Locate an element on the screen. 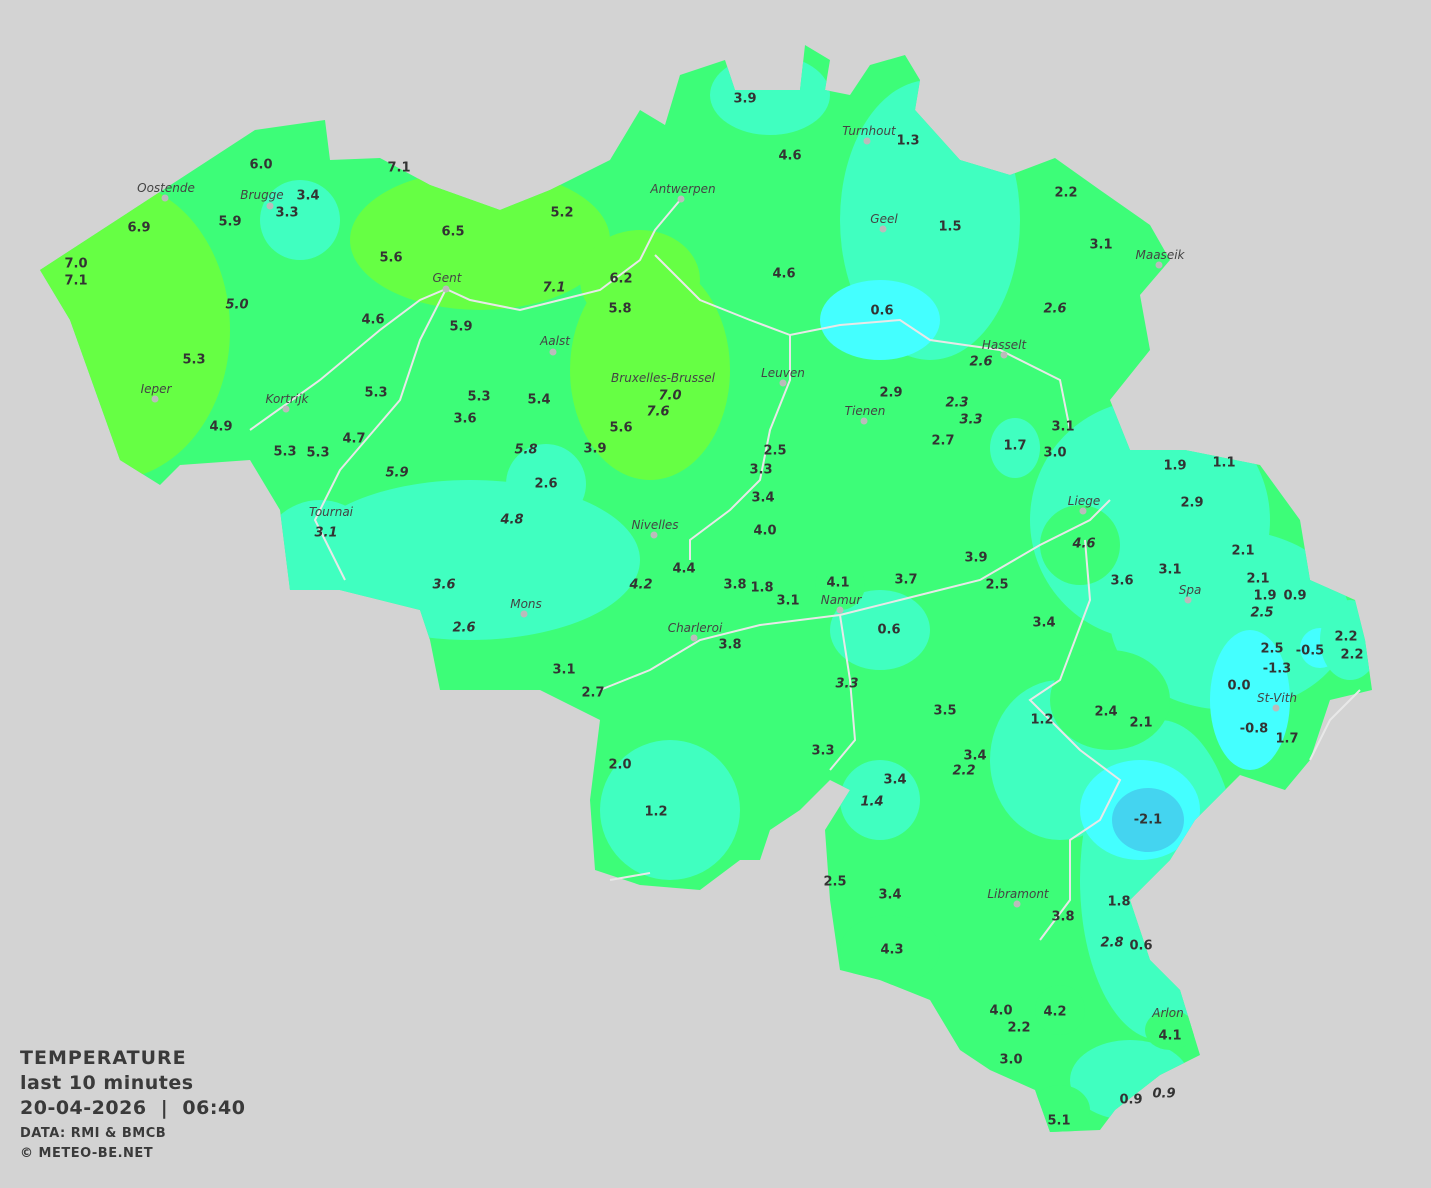 This screenshot has width=1431, height=1188. station-temperature: 4.1 is located at coordinates (837, 583).